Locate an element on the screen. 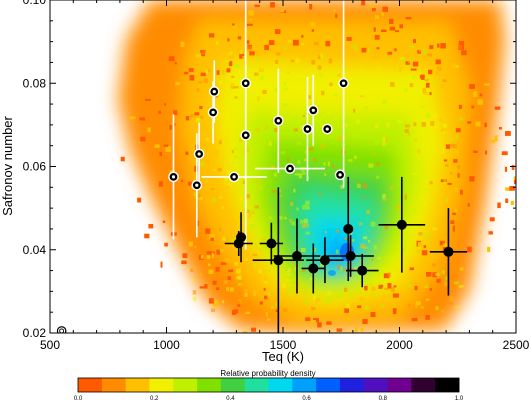 The width and height of the screenshot is (531, 403). x-axis-label: Teq (K) is located at coordinates (283, 356).